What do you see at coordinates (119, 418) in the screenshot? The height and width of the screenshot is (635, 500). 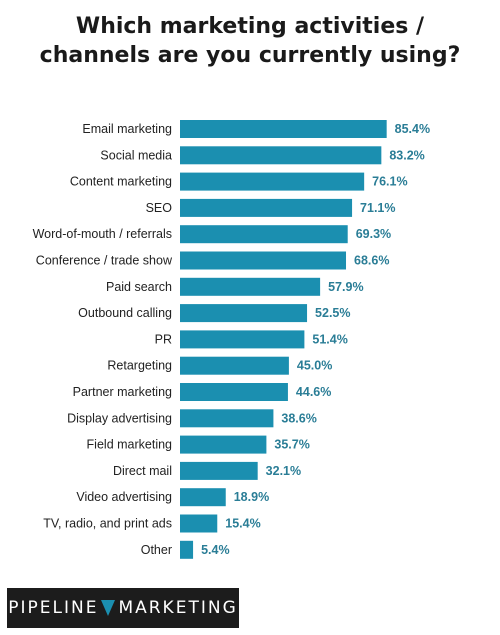 I see `category-label: Display advertising` at bounding box center [119, 418].